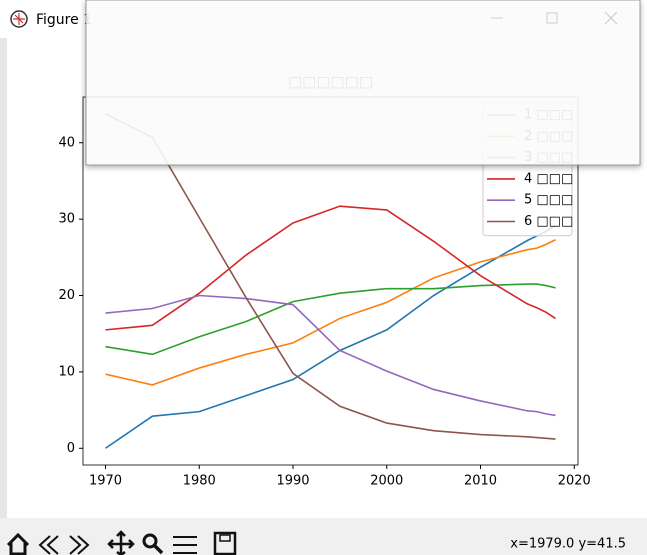 The height and width of the screenshot is (555, 647). What do you see at coordinates (121, 542) in the screenshot?
I see `pan-button` at bounding box center [121, 542].